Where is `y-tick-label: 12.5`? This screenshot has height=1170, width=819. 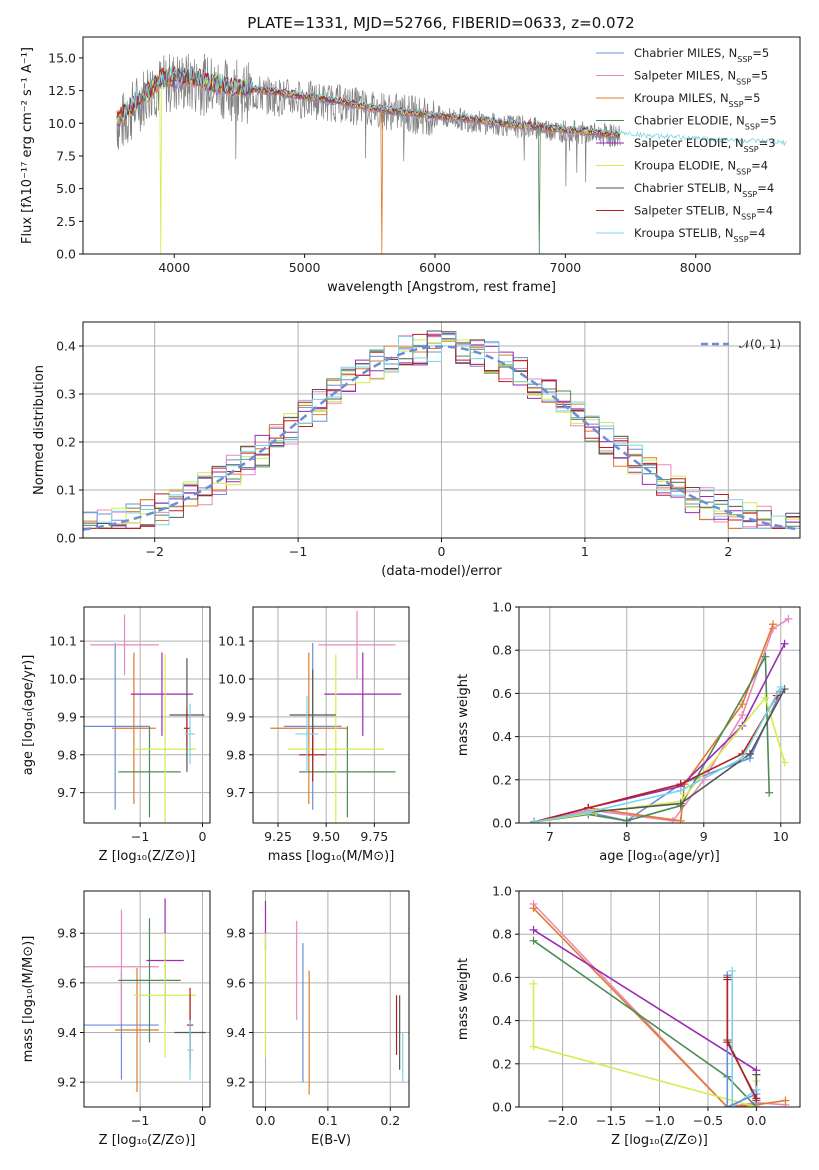
y-tick-label: 12.5 is located at coordinates (62, 90).